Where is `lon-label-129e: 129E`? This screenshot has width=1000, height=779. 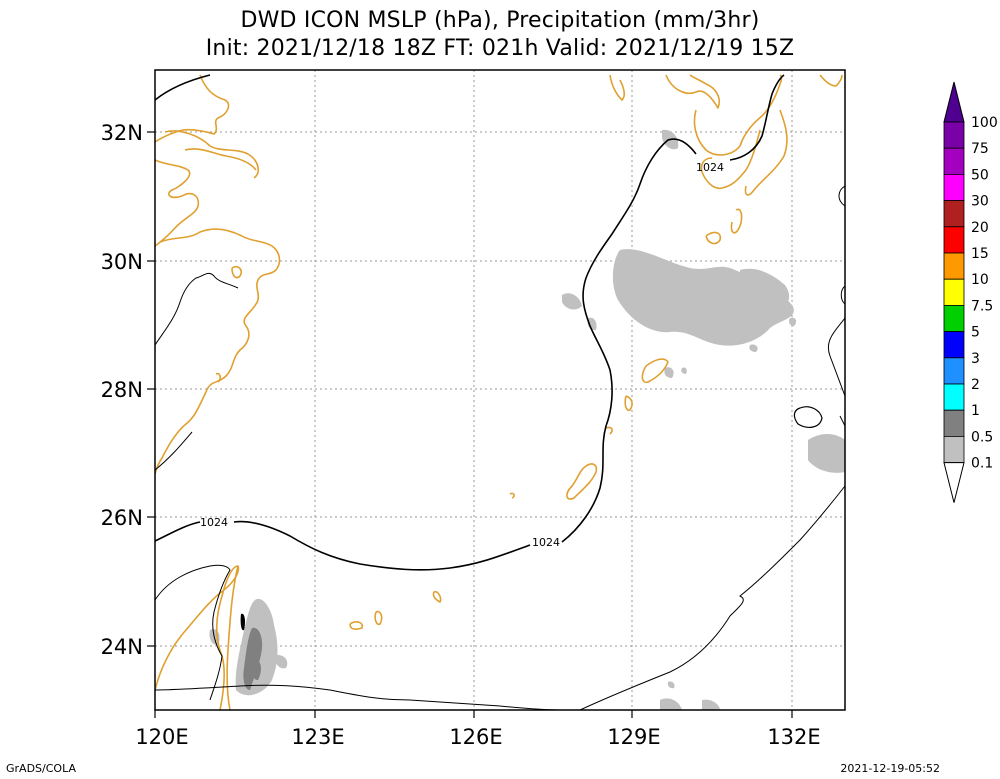 lon-label-129e: 129E is located at coordinates (633, 737).